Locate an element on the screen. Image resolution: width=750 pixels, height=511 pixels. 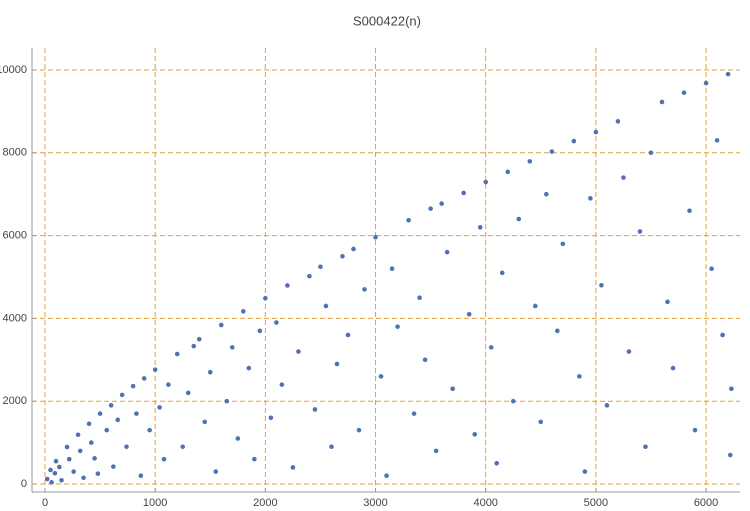
x-tick-label: 6000 is located at coordinates (706, 503).